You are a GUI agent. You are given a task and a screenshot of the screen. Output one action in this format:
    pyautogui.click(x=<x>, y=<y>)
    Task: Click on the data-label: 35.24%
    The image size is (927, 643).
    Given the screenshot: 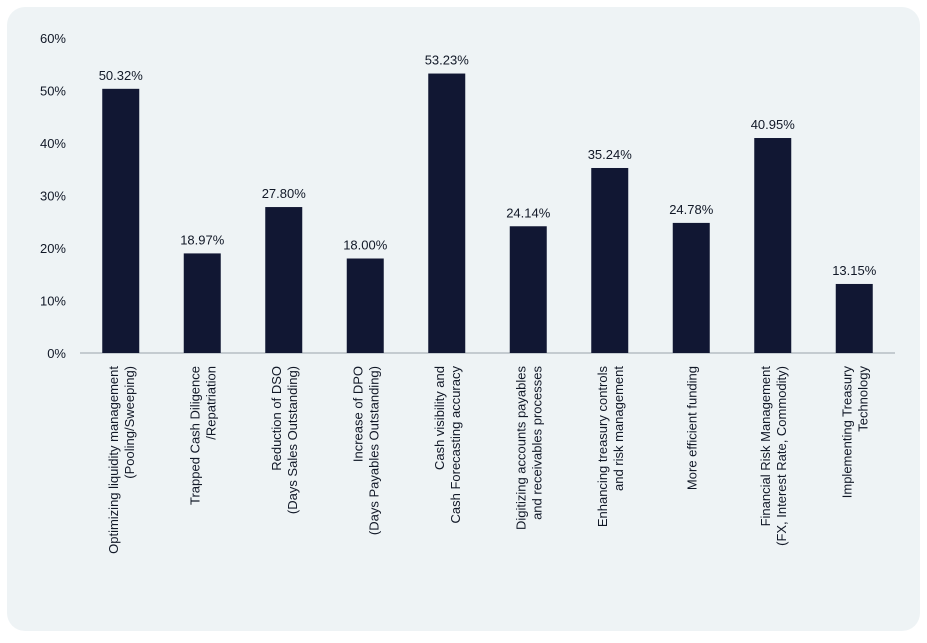 What is the action you would take?
    pyautogui.click(x=610, y=154)
    